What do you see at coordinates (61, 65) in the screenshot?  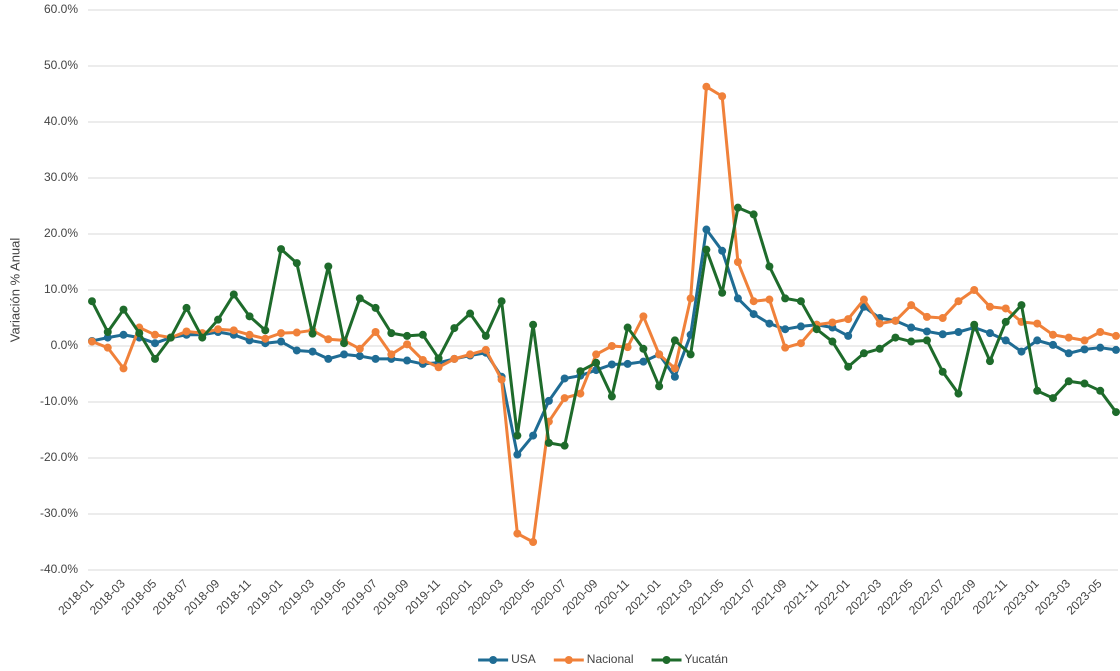 I see `y-tick-label: 50.0%` at bounding box center [61, 65].